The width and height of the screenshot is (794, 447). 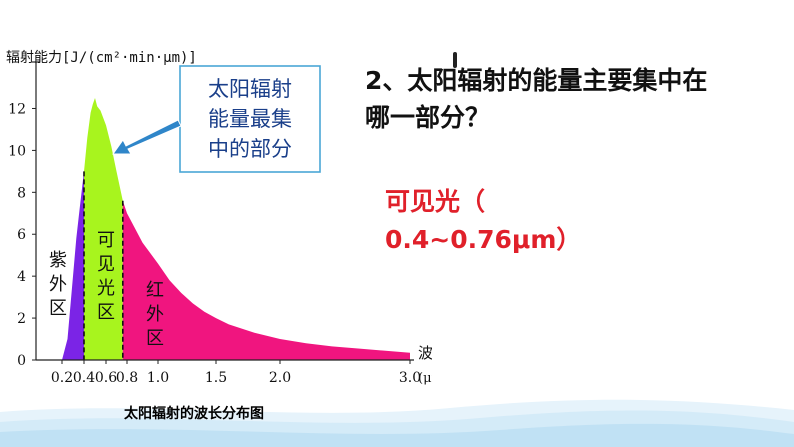 I want to click on x-tick-label-2: 0.6, so click(x=106, y=378).